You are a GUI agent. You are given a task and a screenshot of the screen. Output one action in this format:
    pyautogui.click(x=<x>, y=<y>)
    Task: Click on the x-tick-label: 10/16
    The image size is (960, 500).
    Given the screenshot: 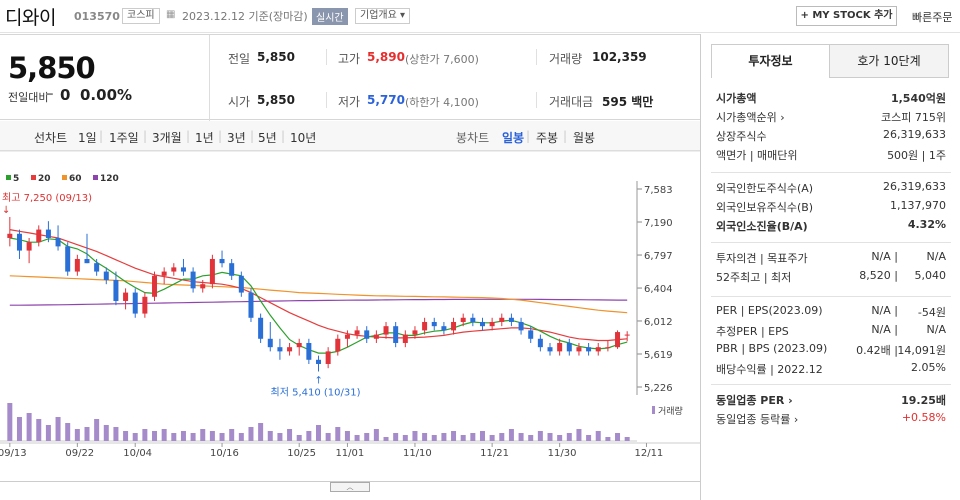 What is the action you would take?
    pyautogui.click(x=224, y=453)
    